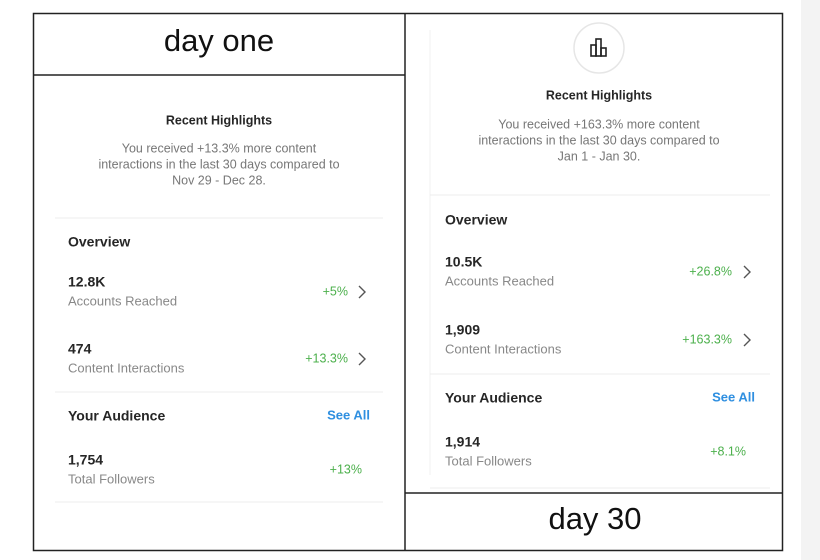 This screenshot has width=820, height=560. Describe the element at coordinates (710, 271) in the screenshot. I see `metric-change: +26.8%` at that location.